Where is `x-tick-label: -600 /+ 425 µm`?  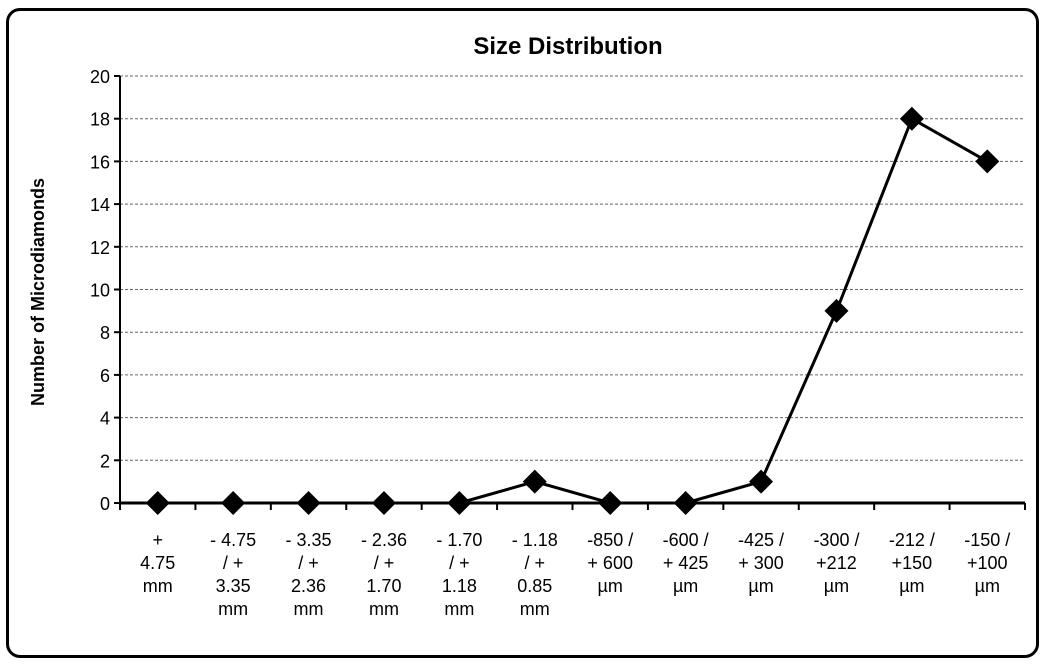 x-tick-label: -600 /+ 425 µm is located at coordinates (686, 563).